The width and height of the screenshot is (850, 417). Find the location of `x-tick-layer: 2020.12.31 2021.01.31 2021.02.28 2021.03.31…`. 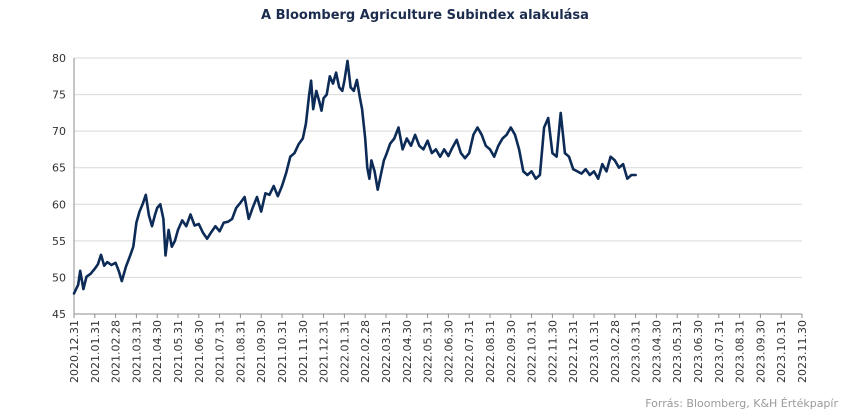

x-tick-layer: 2020.12.31 2021.01.31 2021.02.28 2021.03.31… is located at coordinates (438, 351).